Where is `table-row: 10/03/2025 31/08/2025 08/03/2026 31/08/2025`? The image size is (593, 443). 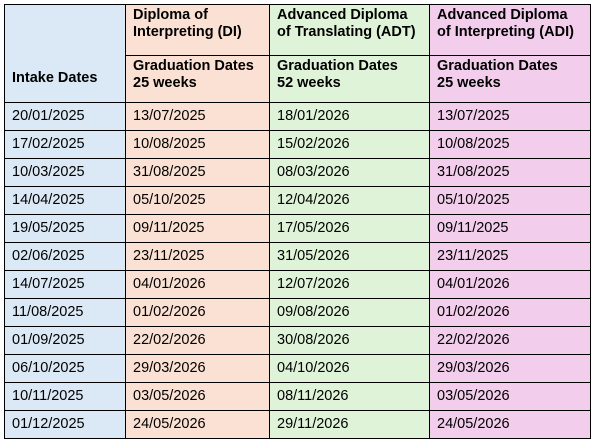 table-row: 10/03/2025 31/08/2025 08/03/2026 31/08/2025 is located at coordinates (297, 172).